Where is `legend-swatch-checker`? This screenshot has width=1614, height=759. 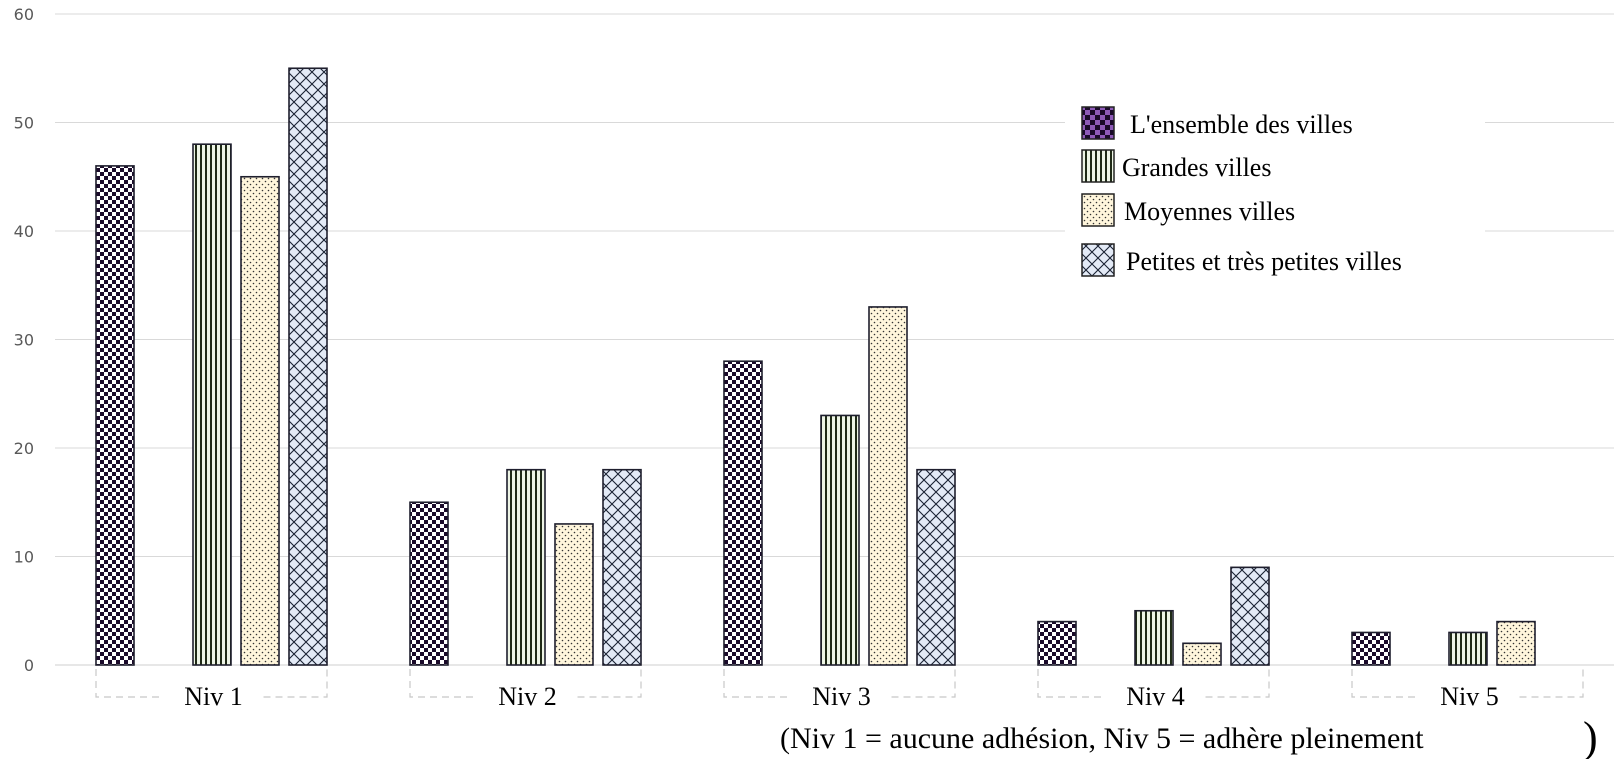
legend-swatch-checker is located at coordinates (1098, 123).